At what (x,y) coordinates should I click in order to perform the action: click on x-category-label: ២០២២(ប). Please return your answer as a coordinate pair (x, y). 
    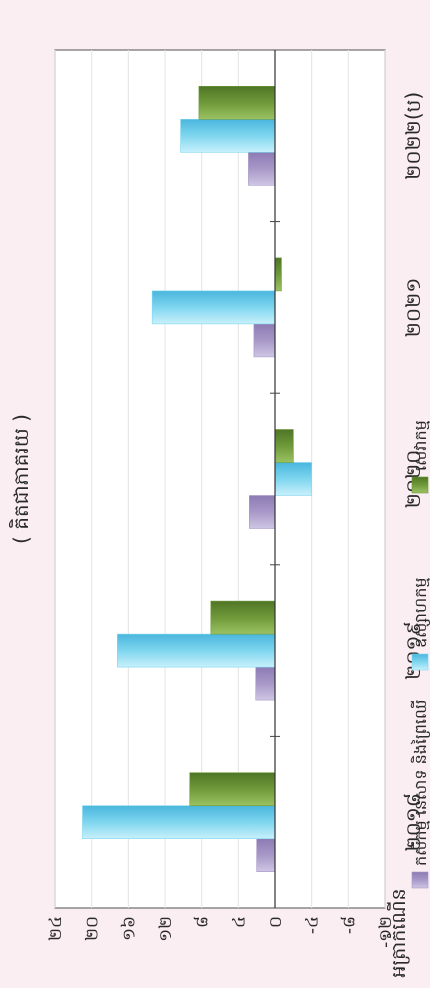
    Looking at the image, I should click on (413, 136).